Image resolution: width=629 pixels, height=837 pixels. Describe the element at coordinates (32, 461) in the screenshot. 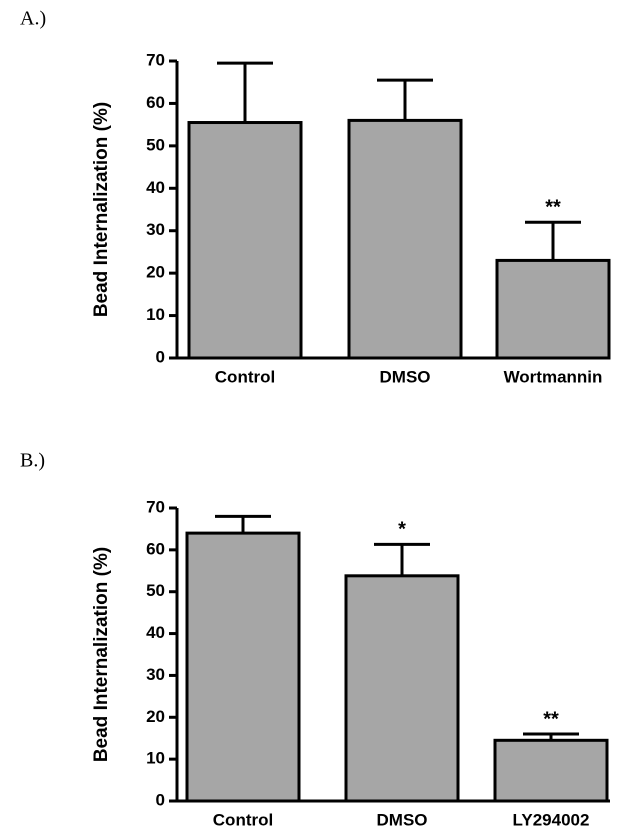

I see `panel-label: B.)` at that location.